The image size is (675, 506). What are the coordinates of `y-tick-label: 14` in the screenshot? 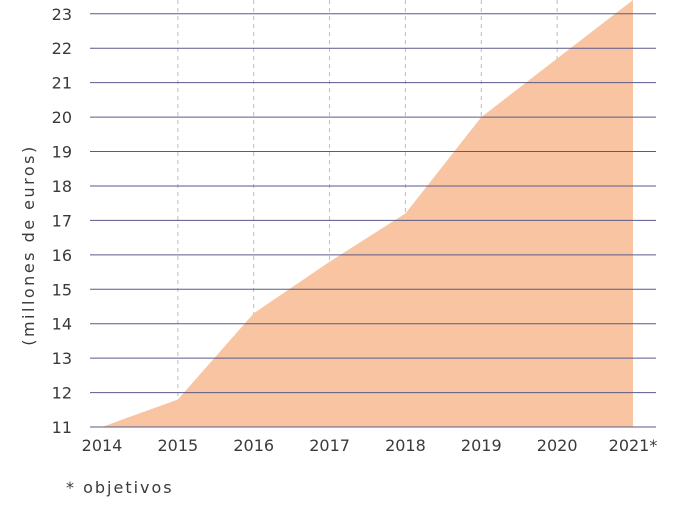 It's located at (62, 324).